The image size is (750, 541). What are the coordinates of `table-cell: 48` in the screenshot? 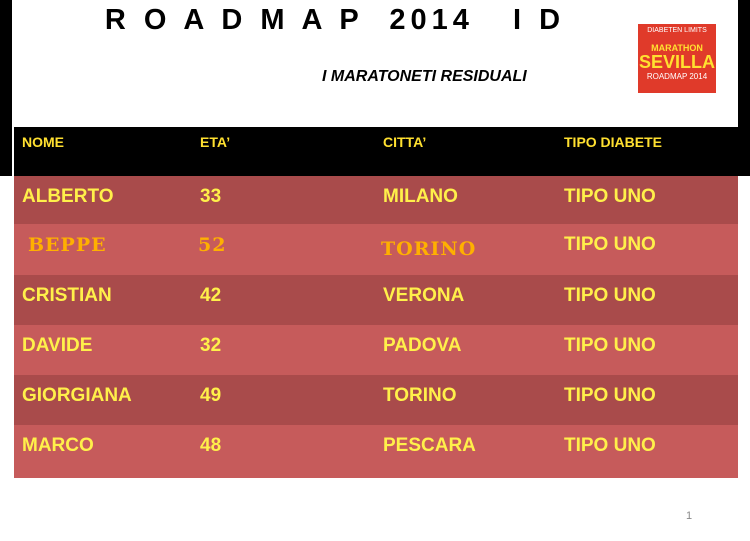 It's located at (211, 445).